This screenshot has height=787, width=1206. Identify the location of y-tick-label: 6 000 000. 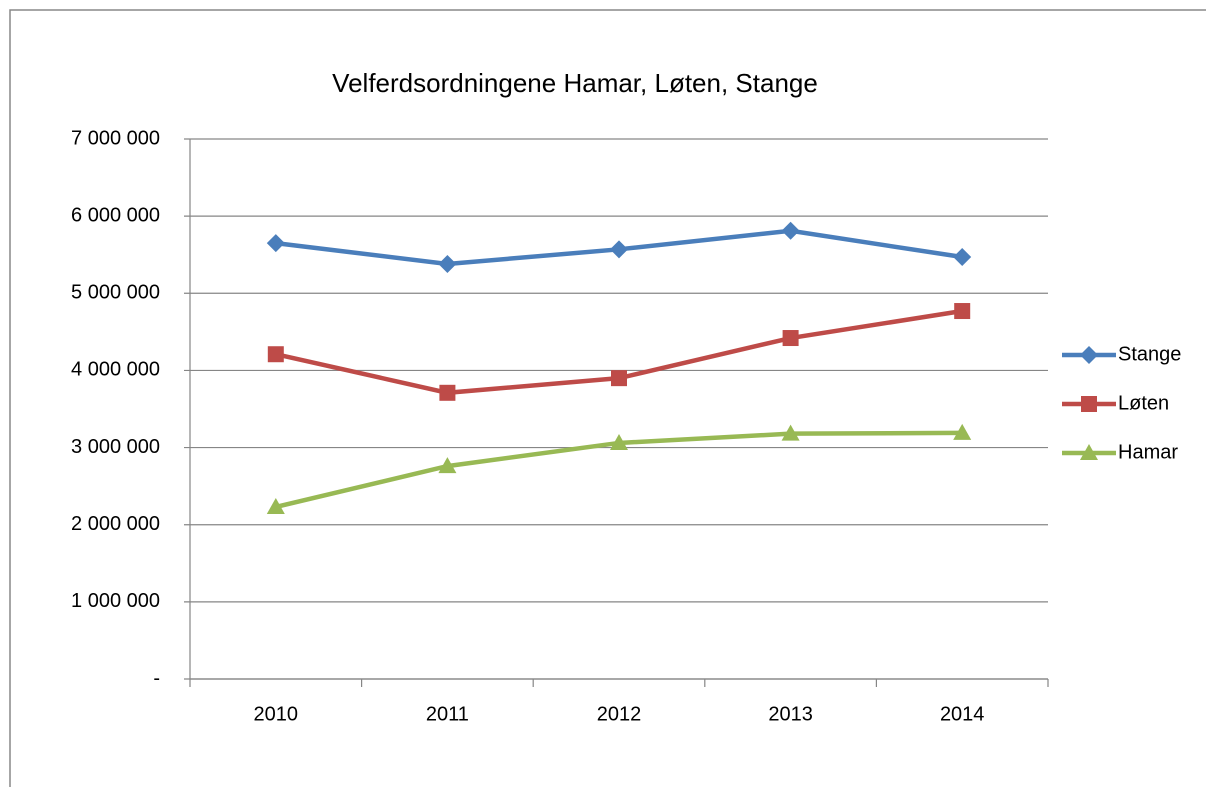
(115, 215).